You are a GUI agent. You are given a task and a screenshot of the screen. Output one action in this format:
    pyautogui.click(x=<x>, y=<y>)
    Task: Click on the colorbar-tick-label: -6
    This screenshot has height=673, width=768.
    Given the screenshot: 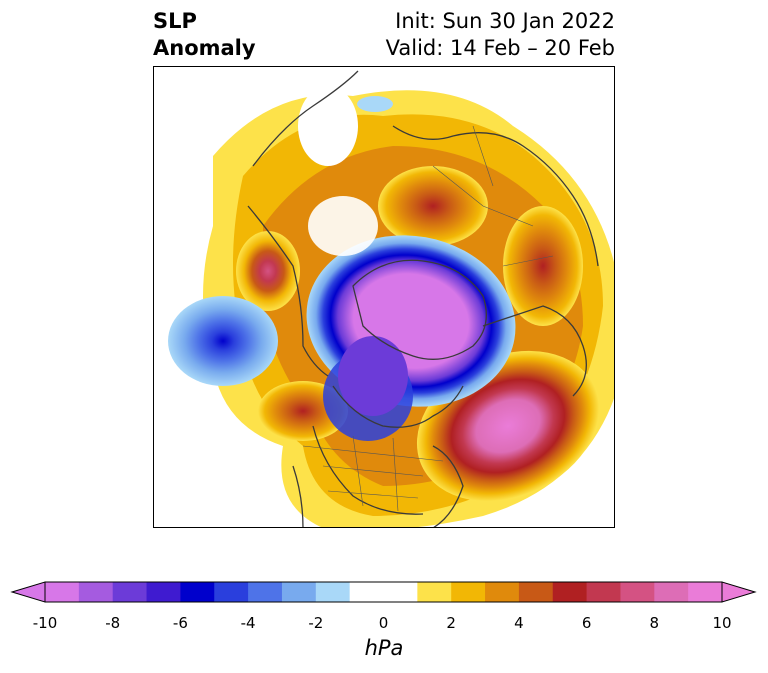 What is the action you would take?
    pyautogui.click(x=180, y=623)
    